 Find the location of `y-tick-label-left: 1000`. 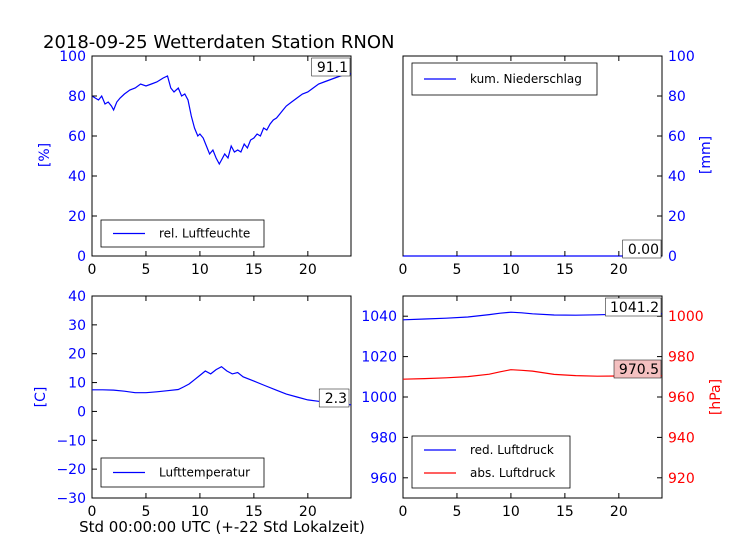

y-tick-label-left: 1000 is located at coordinates (379, 398).